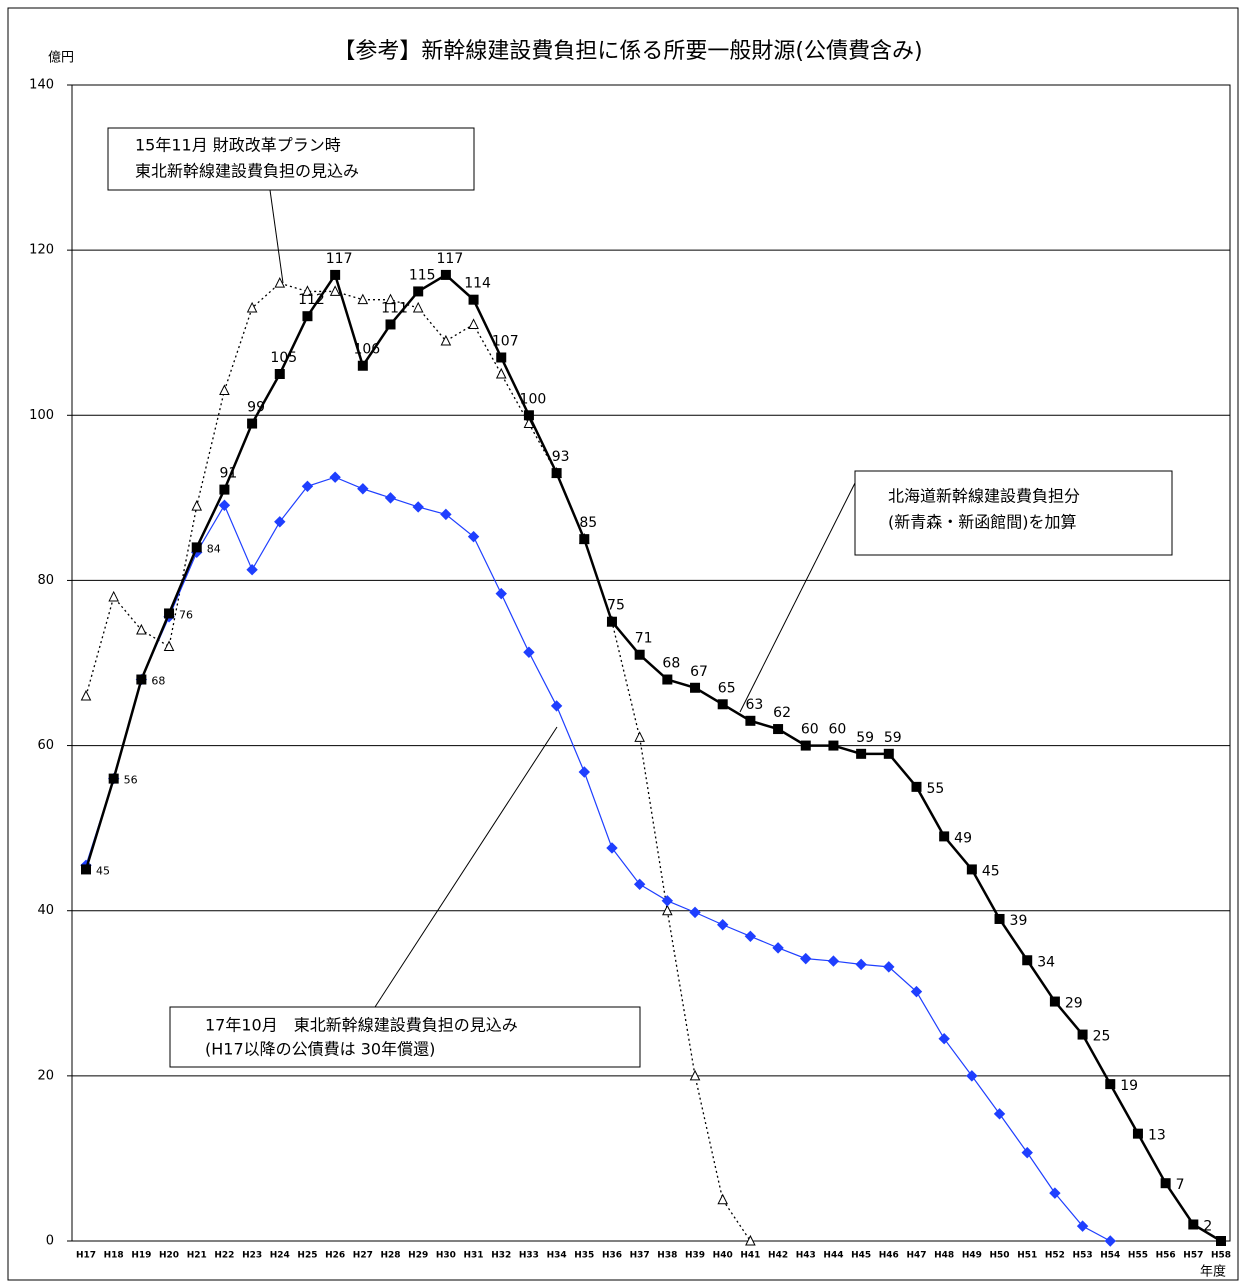  I want to click on data-label: 45, so click(991, 871).